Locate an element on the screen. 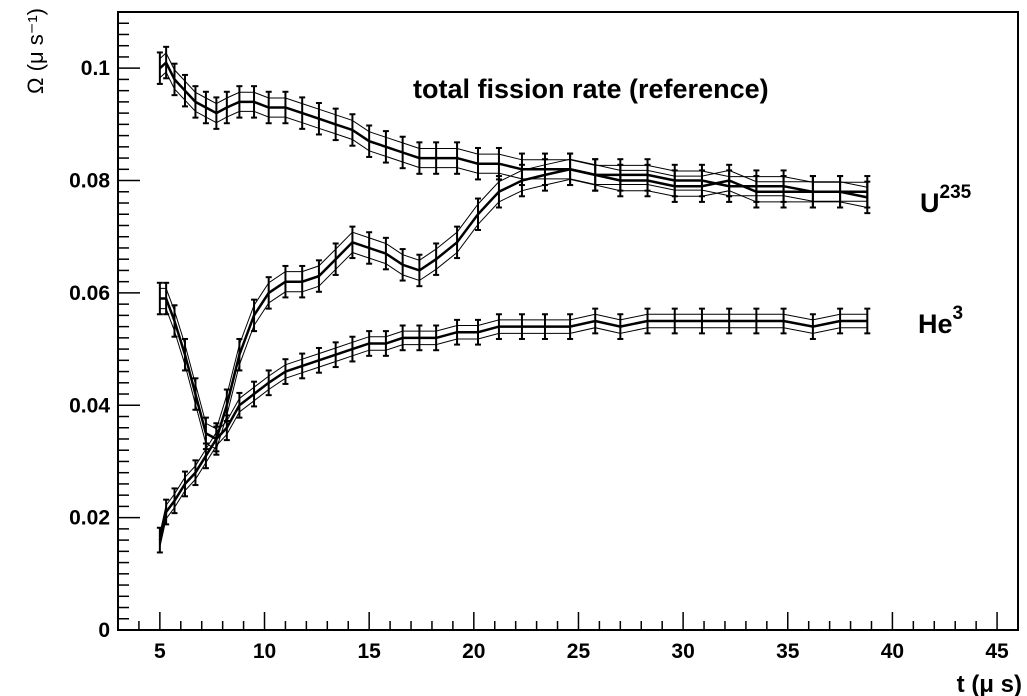  series-1-line is located at coordinates (513, 127).